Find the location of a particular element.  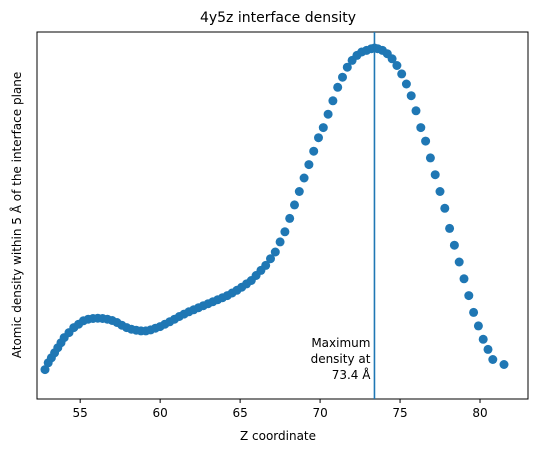

chart-title: 4y5z interface density is located at coordinates (278, 18).